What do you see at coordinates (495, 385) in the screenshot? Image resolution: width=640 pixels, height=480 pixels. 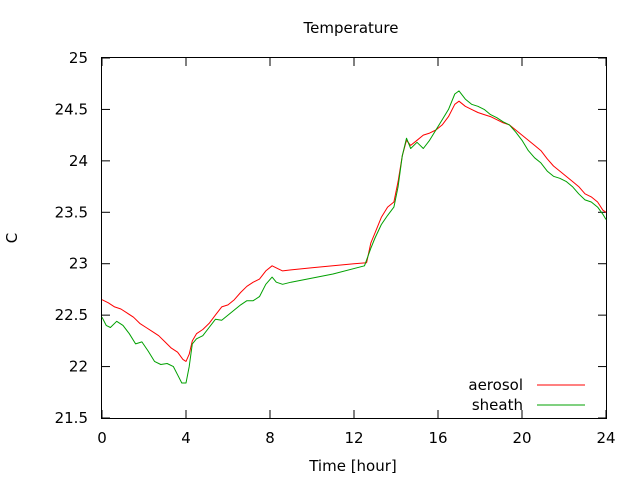 I see `legend-label-aerosol: aerosol` at bounding box center [495, 385].